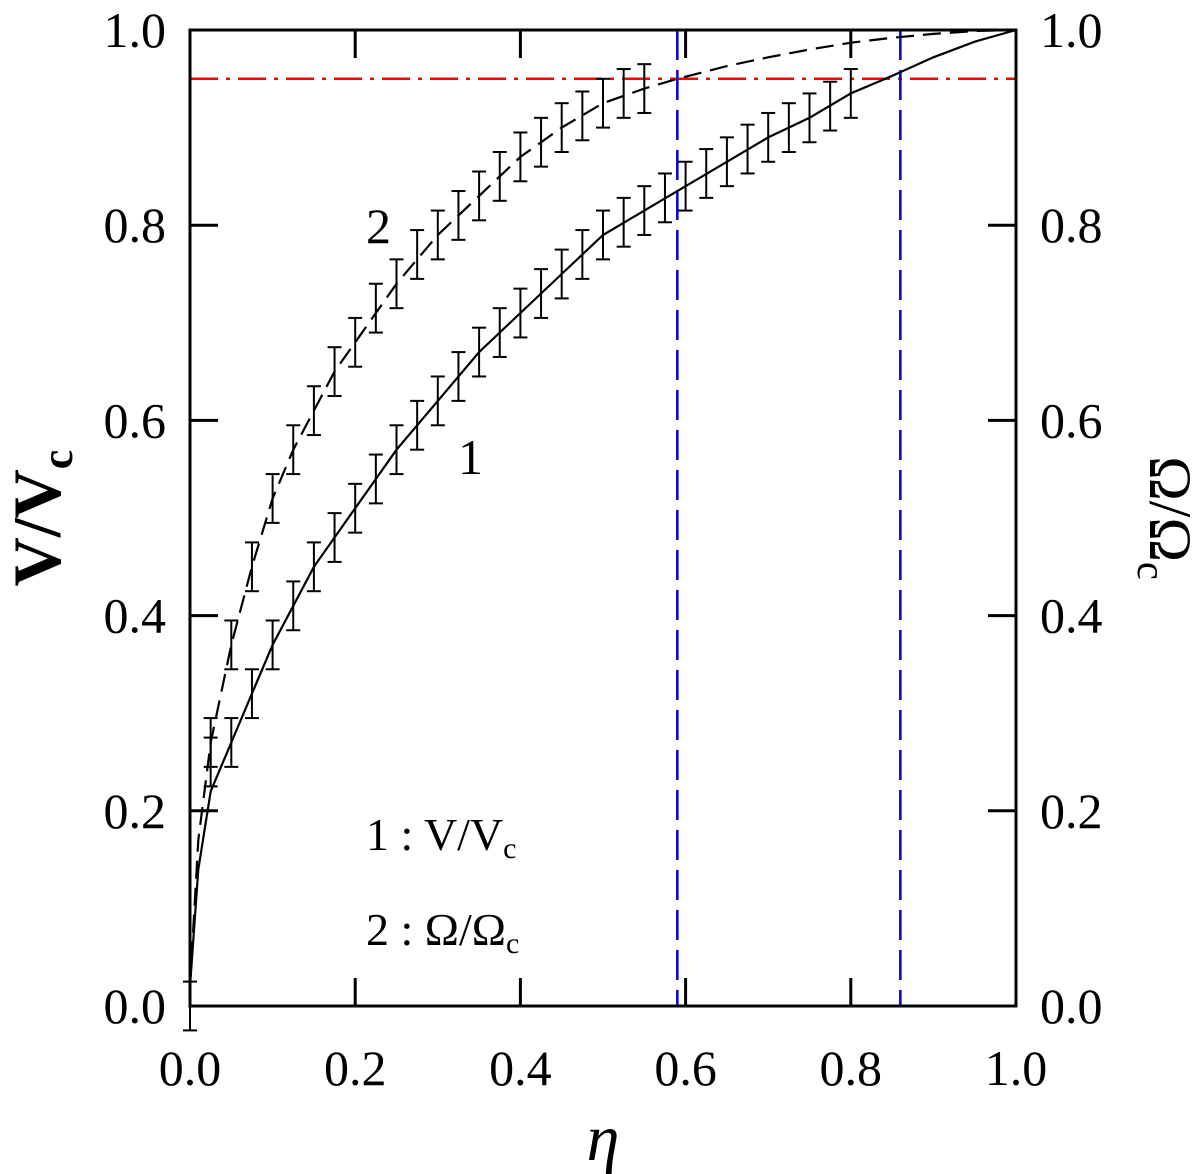  I want to click on y-tick-label-left-0.6: 0.6, so click(135, 420).